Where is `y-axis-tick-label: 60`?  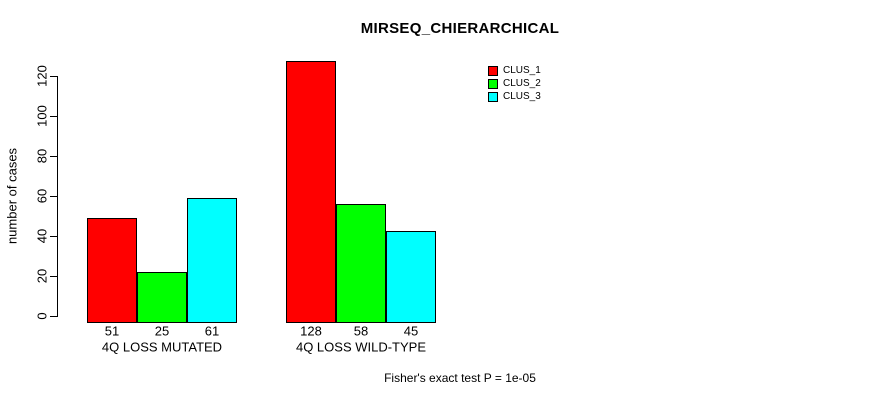 y-axis-tick-label: 60 is located at coordinates (42, 196).